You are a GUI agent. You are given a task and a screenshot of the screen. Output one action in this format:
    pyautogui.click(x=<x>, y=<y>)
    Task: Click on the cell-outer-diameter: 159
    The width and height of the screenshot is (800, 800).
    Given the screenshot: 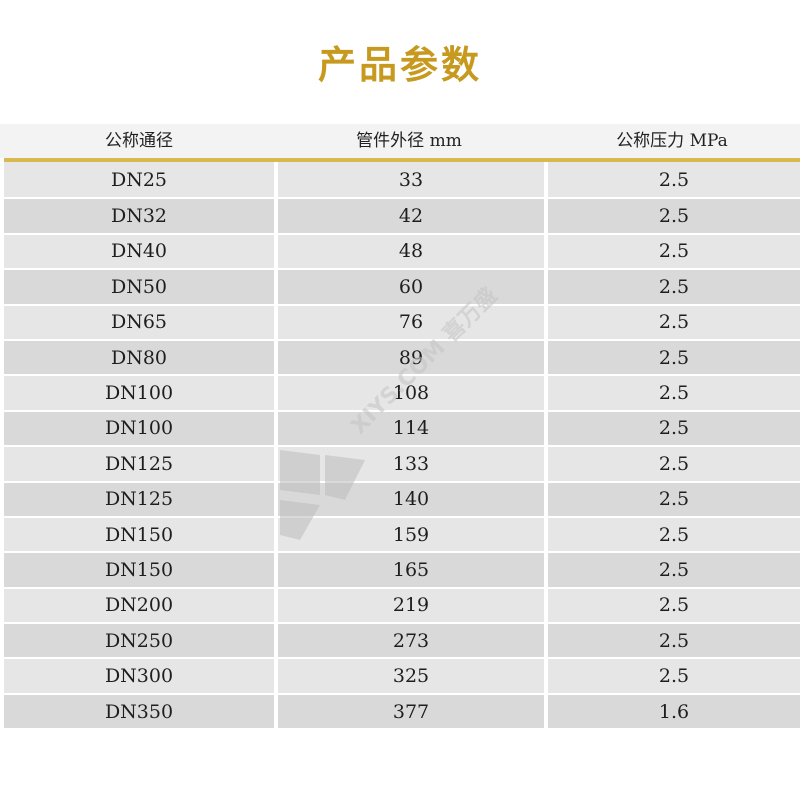 What is the action you would take?
    pyautogui.click(x=411, y=534)
    